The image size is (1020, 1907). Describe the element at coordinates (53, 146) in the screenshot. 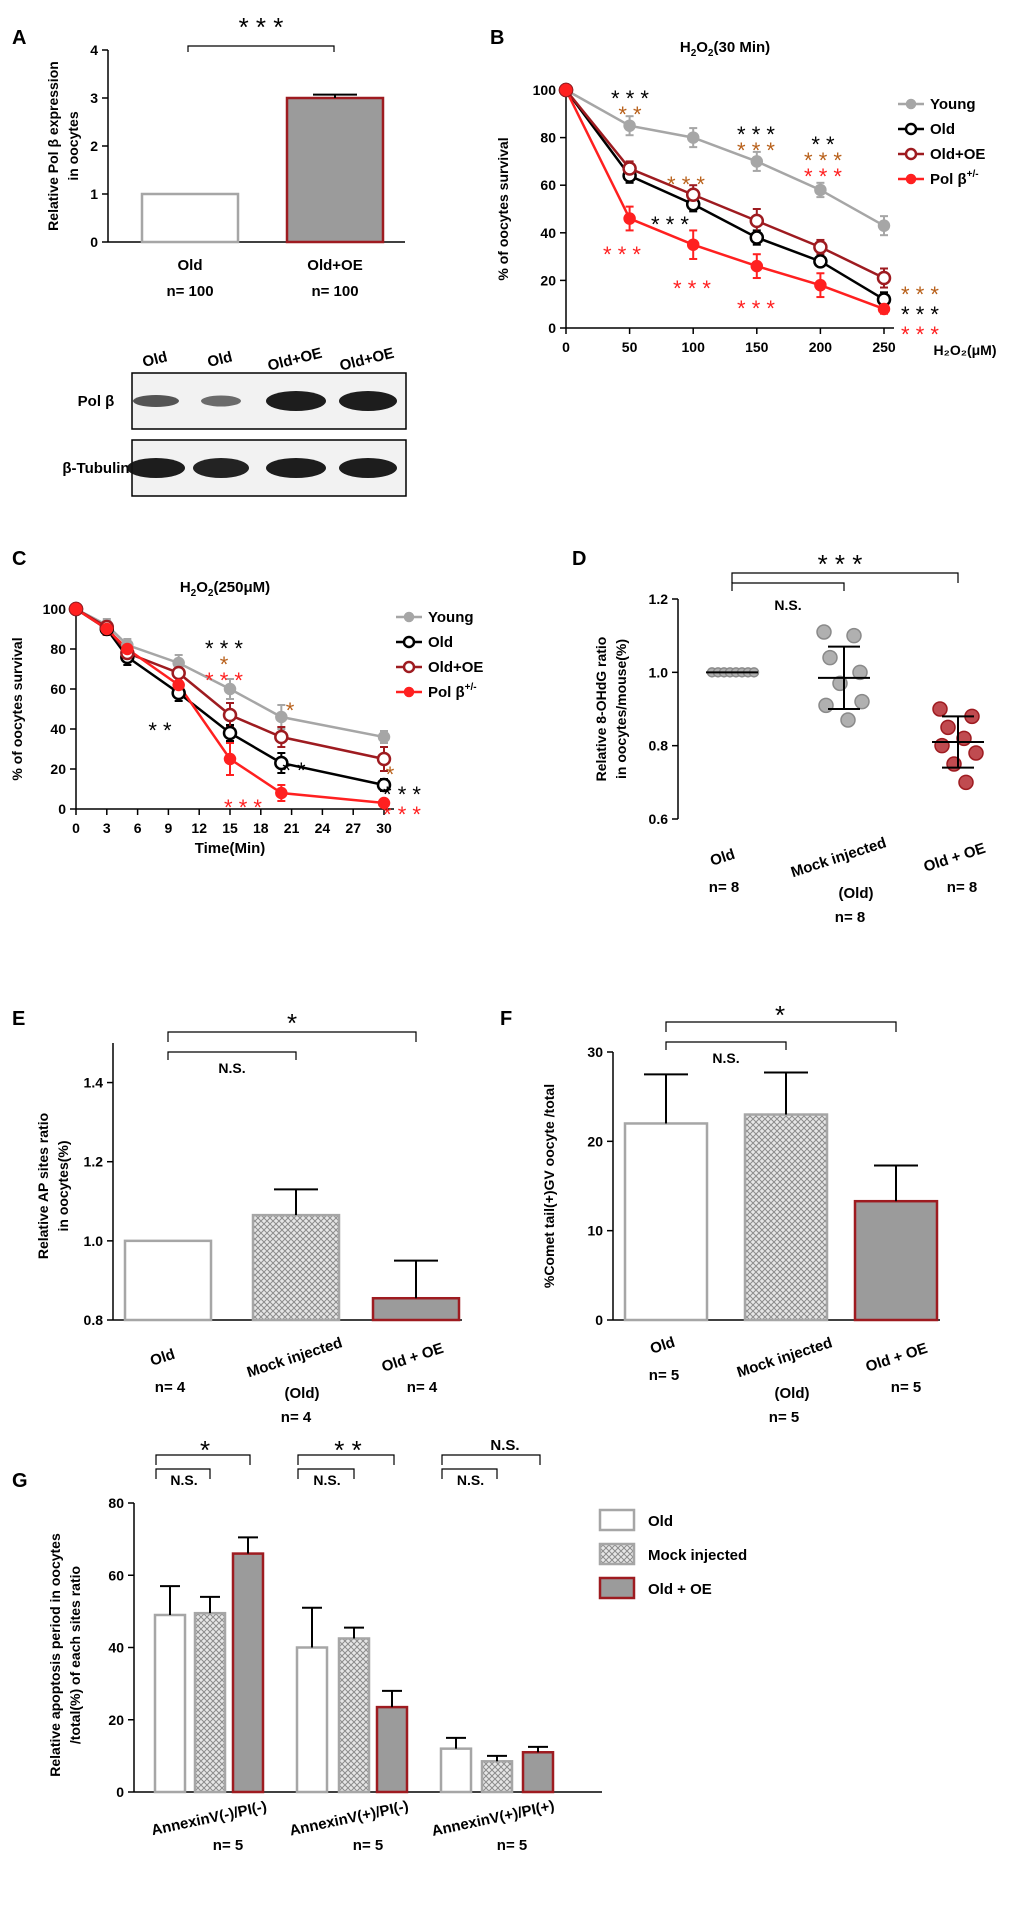

I see `y-axis-label-line: Relative Pol β expression` at that location.